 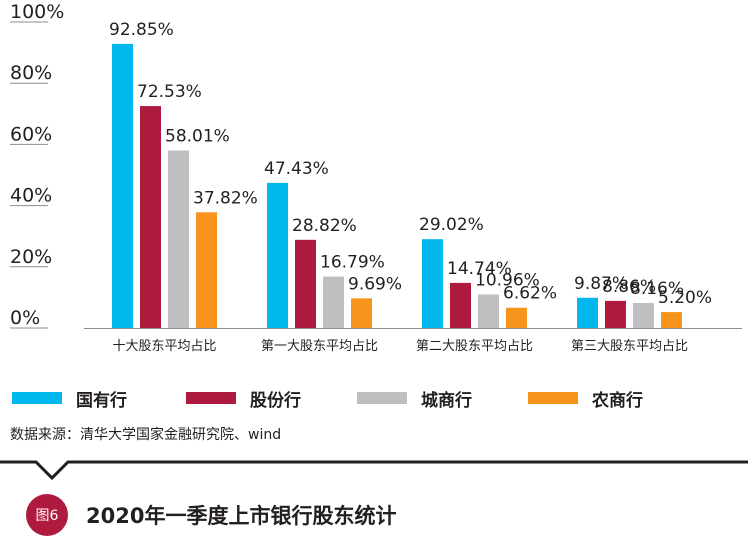 I want to click on bar-value-label: 5.20%, so click(x=685, y=298).